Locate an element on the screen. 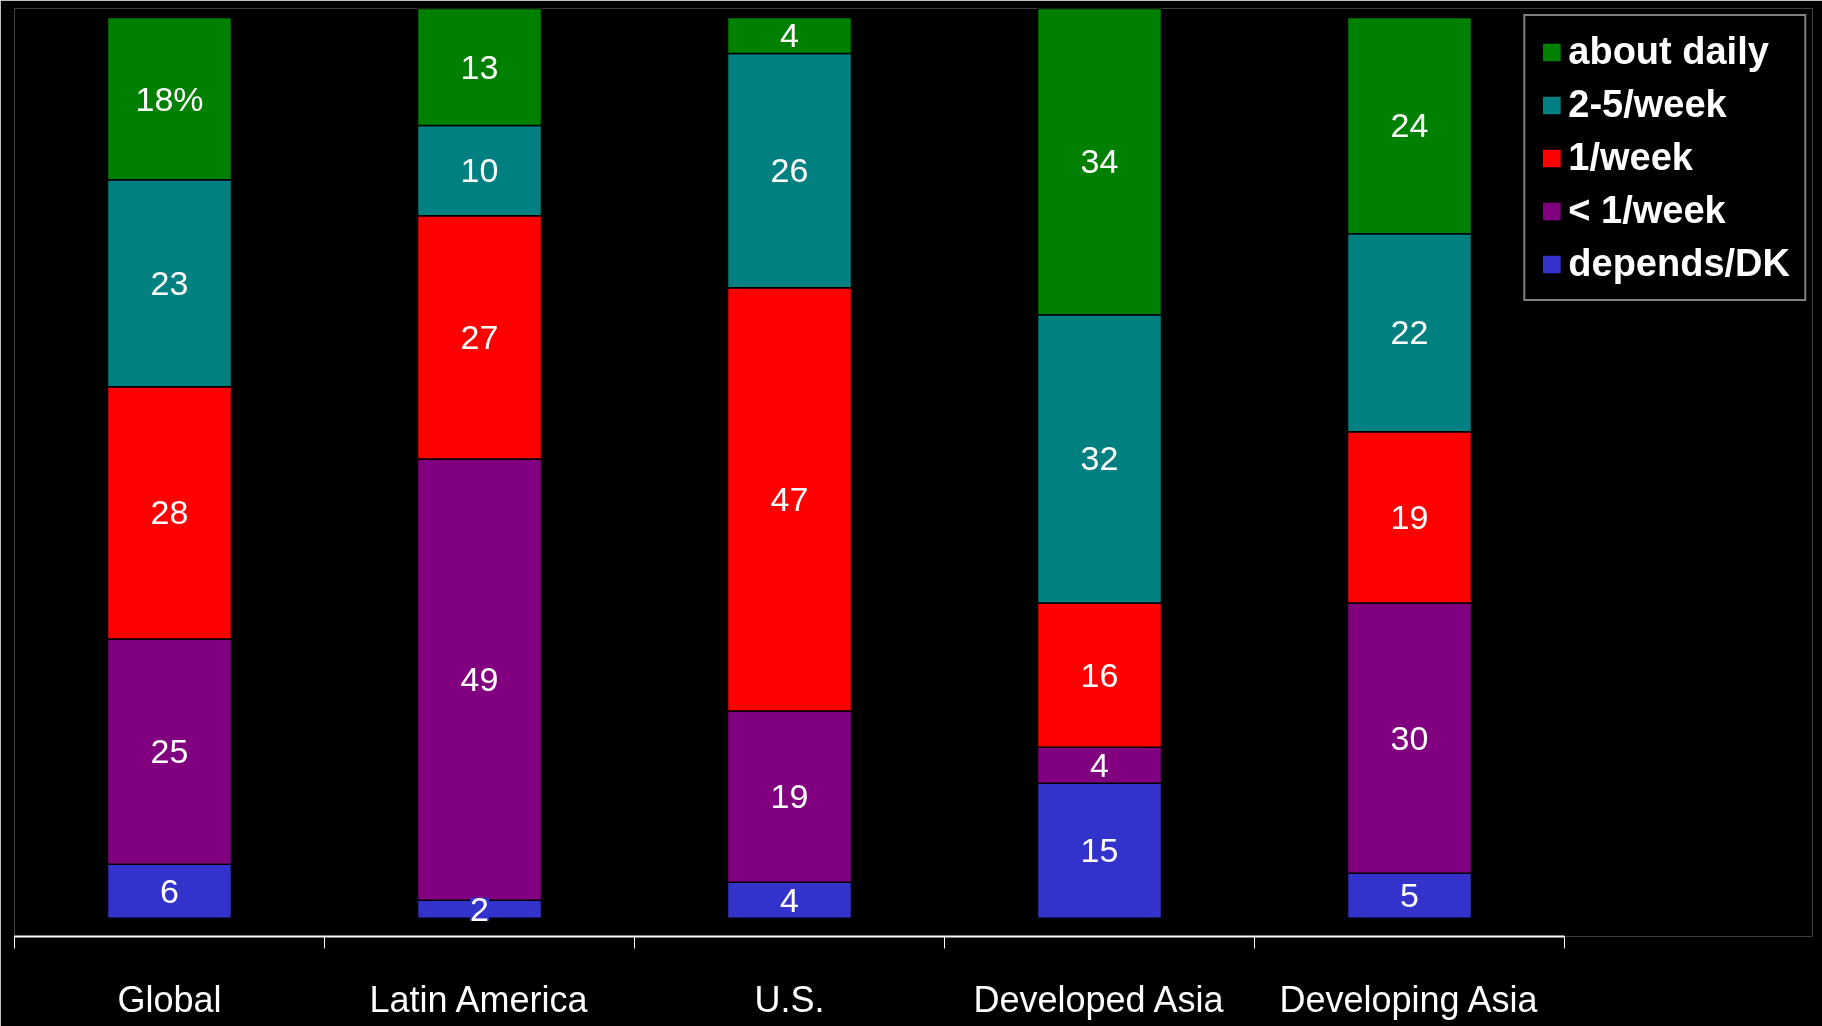  data-label: 24 is located at coordinates (1409, 125).